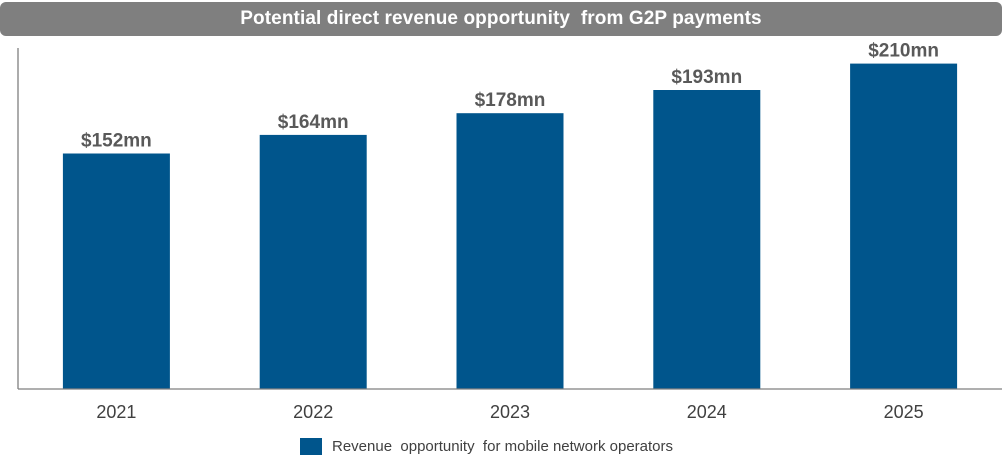  I want to click on x-tick-label-2023: 2023, so click(510, 412).